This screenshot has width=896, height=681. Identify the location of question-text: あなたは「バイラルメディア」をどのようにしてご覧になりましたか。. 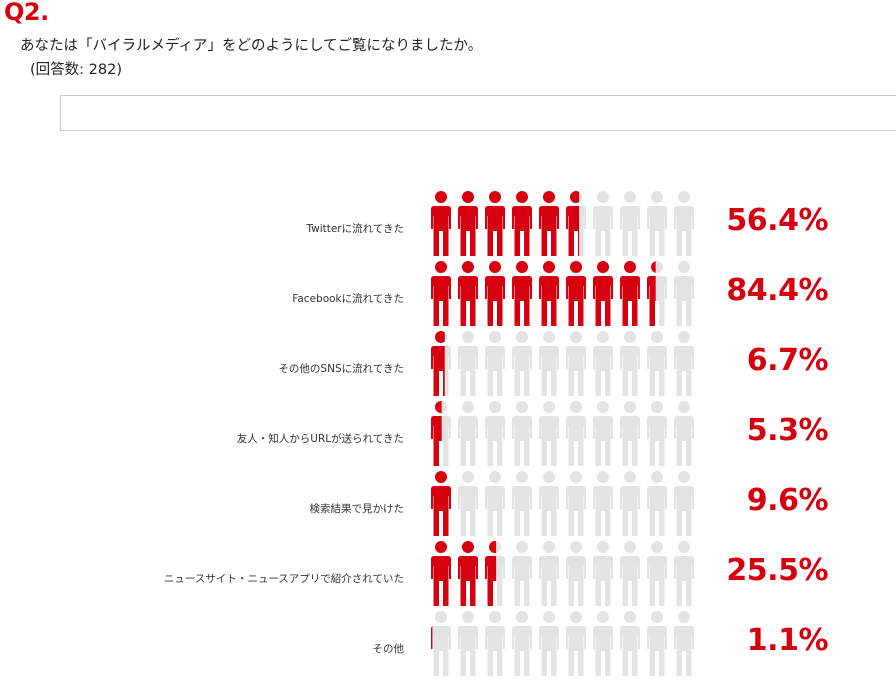
(251, 46).